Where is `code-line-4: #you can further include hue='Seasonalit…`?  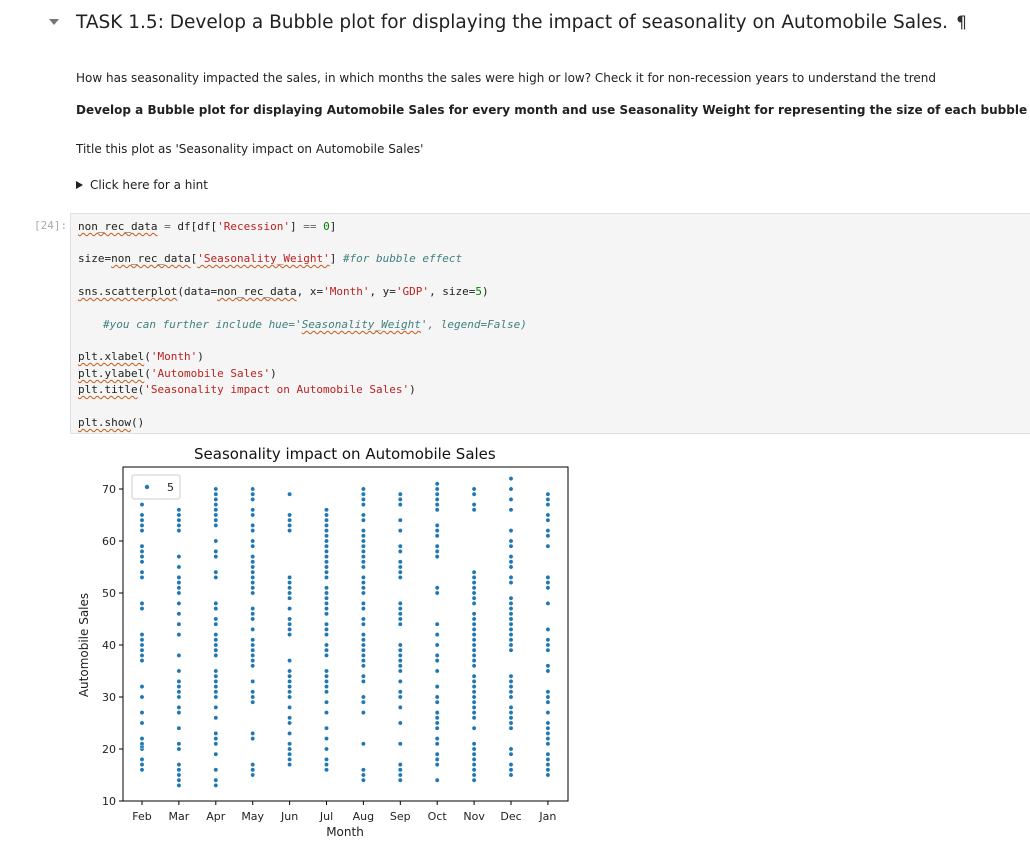
code-line-4: #you can further include hue='Seasonalit… is located at coordinates (315, 324).